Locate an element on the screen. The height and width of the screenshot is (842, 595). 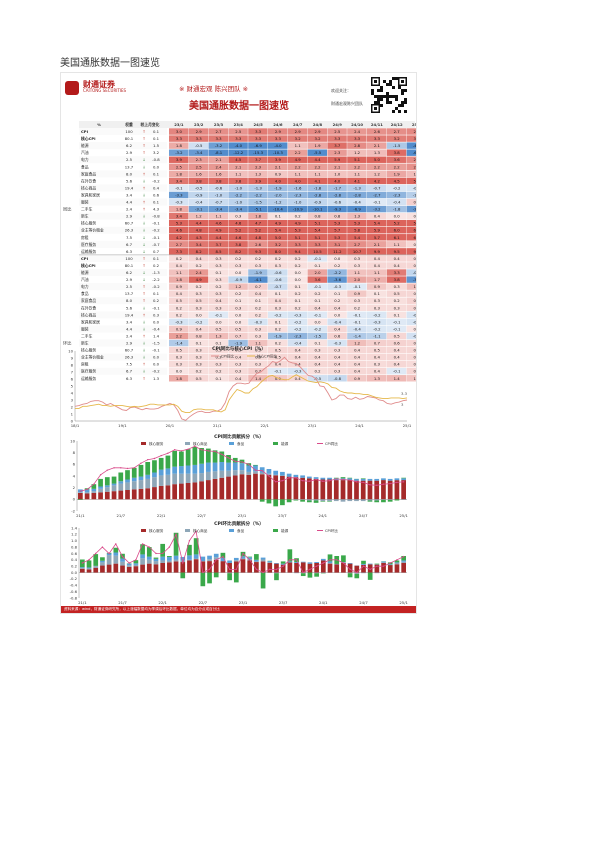
table-cell-value: 2.7 is located at coordinates (397, 131).